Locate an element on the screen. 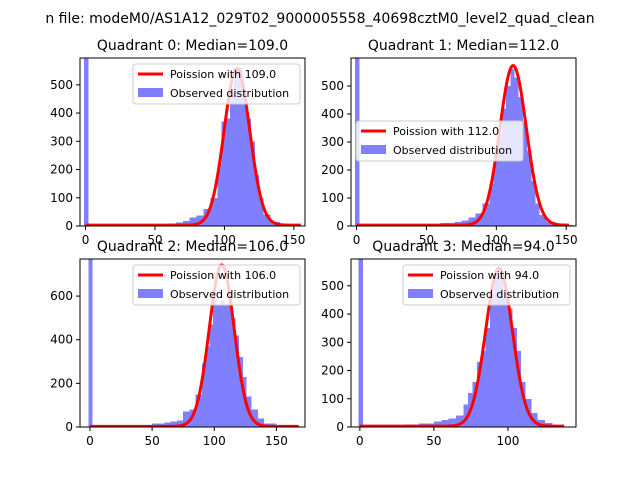 The width and height of the screenshot is (640, 480). poisson-line is located at coordinates (193, 146).